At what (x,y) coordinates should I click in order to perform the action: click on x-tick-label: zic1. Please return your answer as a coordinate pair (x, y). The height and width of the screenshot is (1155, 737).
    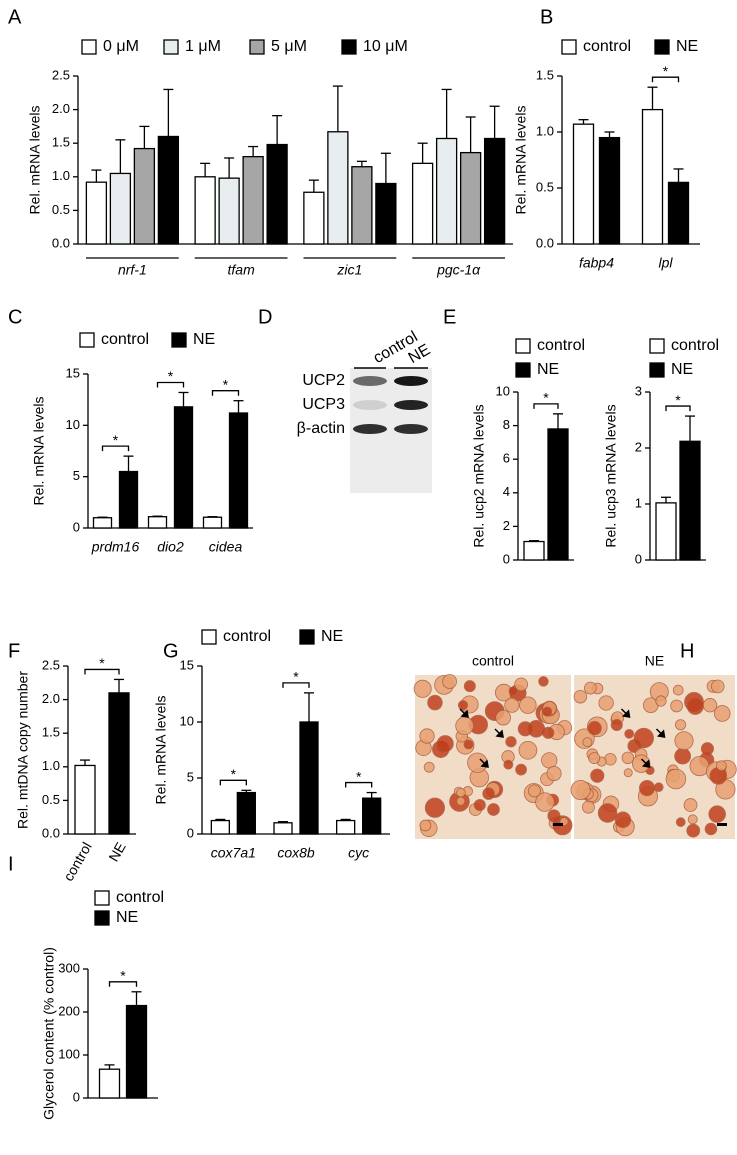
    Looking at the image, I should click on (349, 270).